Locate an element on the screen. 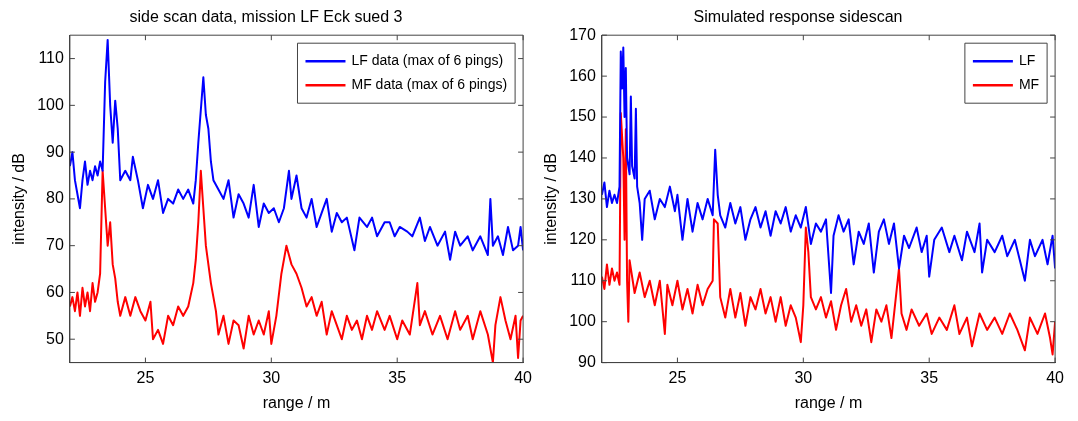 This screenshot has height=421, width=1078. y-tick-label: 50 is located at coordinates (55, 338).